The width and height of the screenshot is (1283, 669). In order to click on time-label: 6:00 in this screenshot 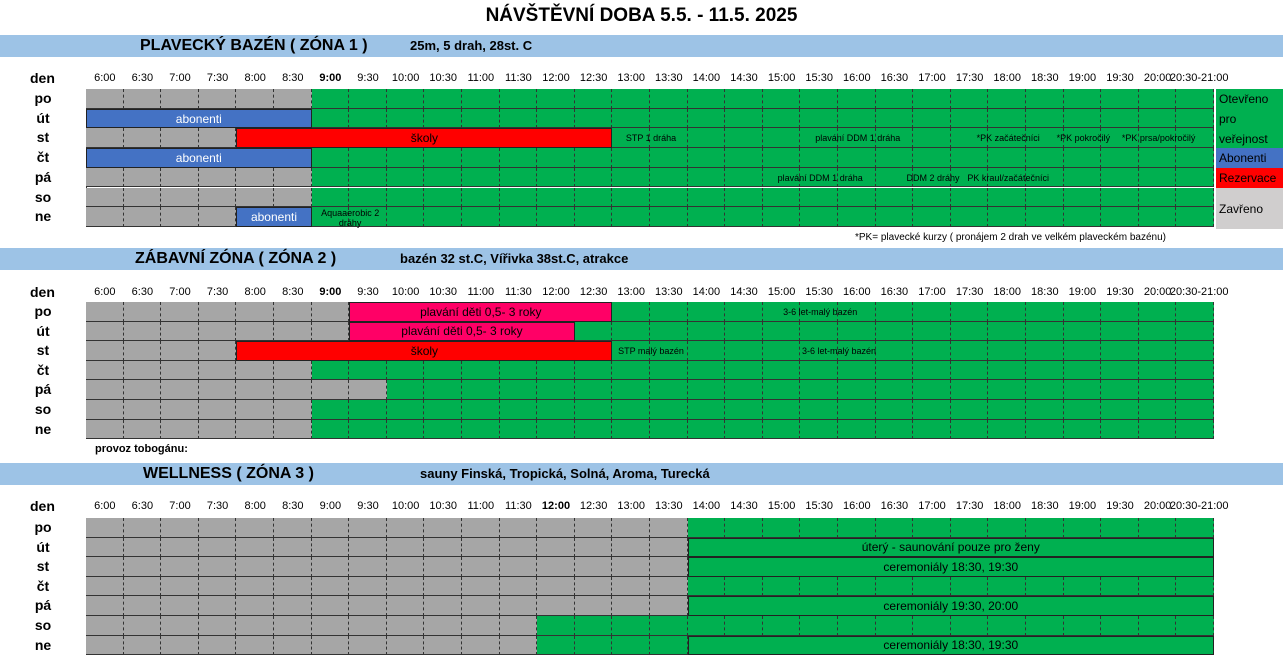, I will do `click(105, 78)`.